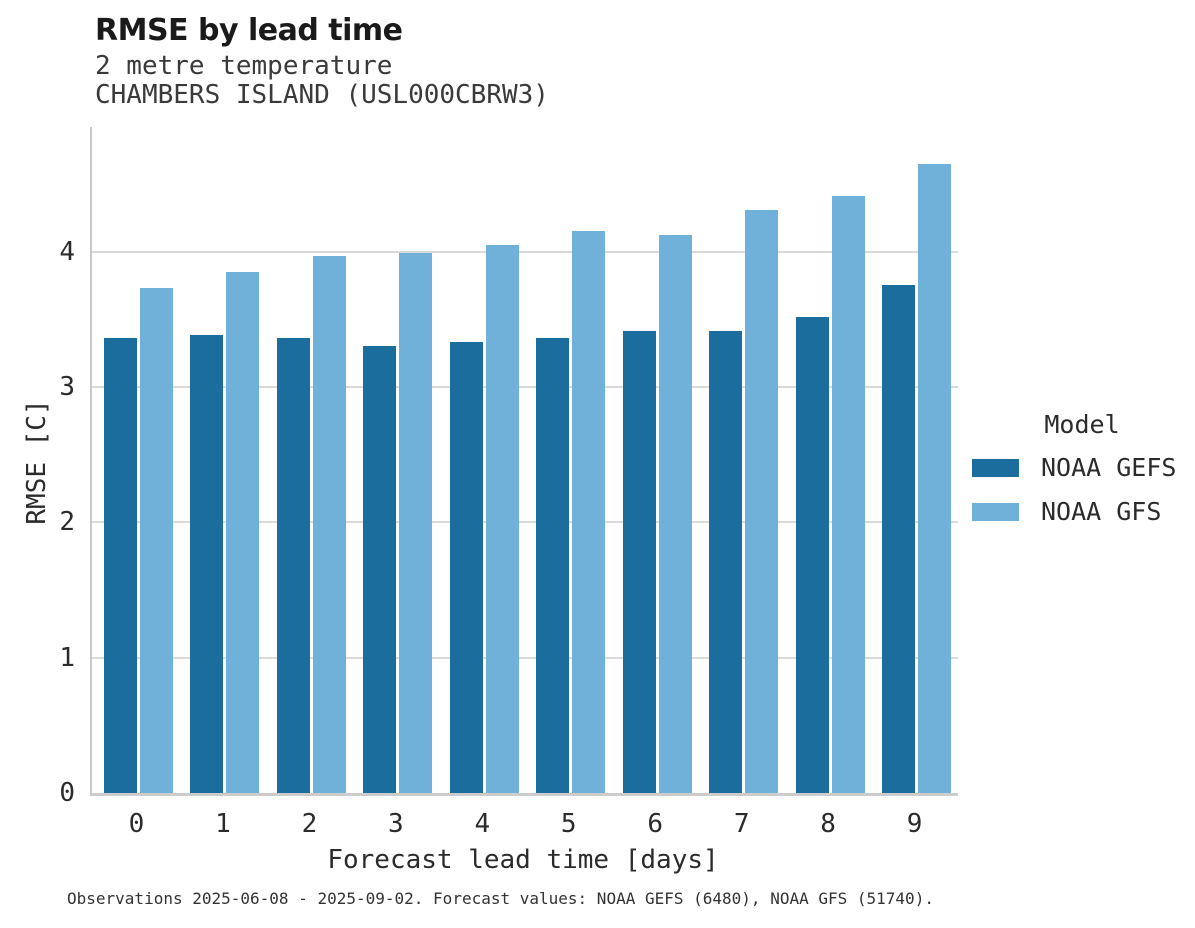 The image size is (1195, 928). What do you see at coordinates (67, 522) in the screenshot?
I see `y-tick-label-2: 2` at bounding box center [67, 522].